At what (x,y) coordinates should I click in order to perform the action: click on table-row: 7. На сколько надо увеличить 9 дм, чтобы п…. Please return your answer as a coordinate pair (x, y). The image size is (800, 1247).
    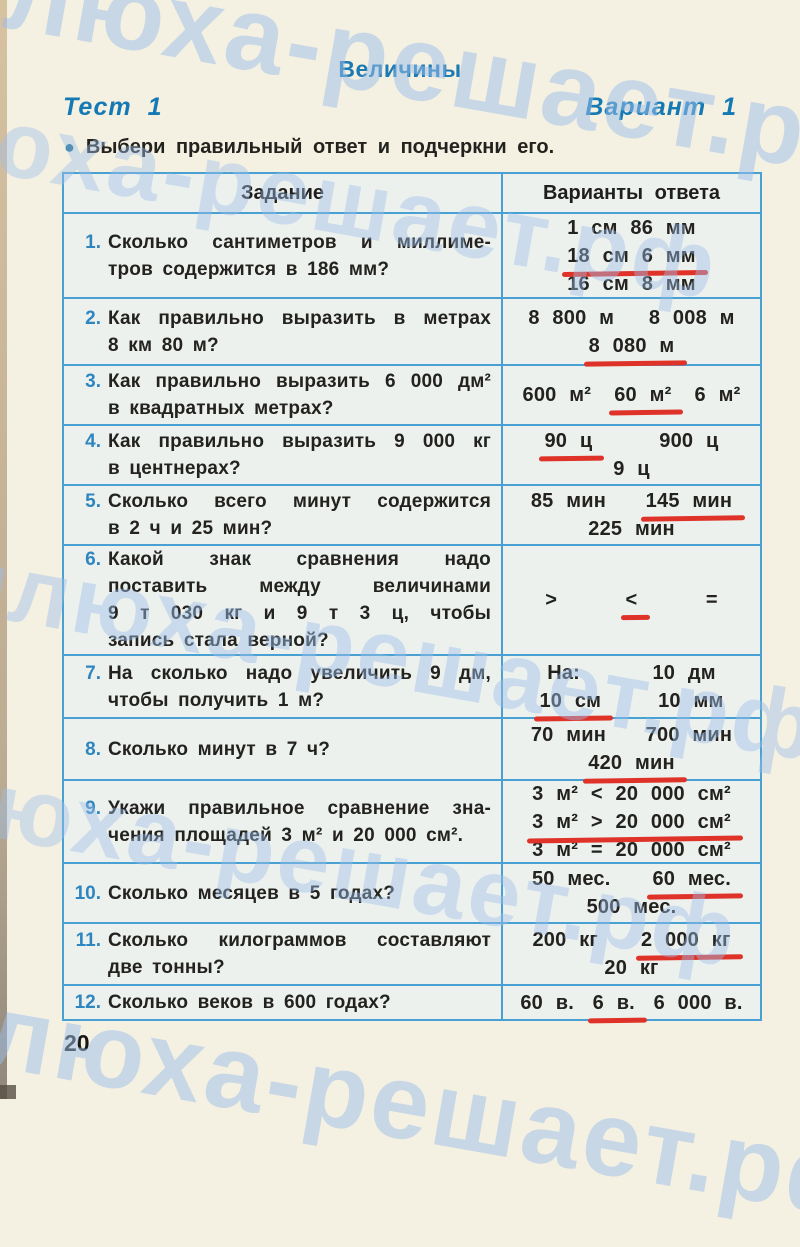
    Looking at the image, I should click on (412, 687).